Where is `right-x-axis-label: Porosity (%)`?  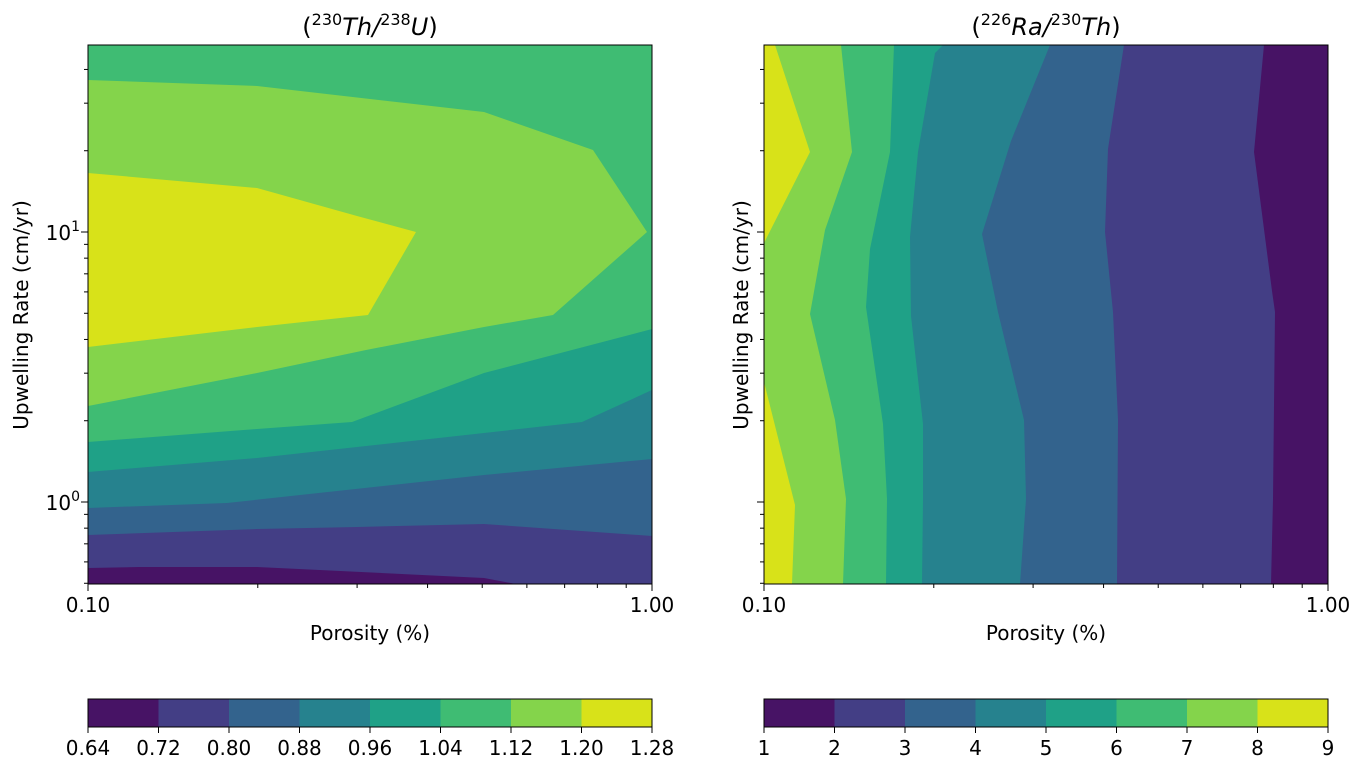 right-x-axis-label: Porosity (%) is located at coordinates (1046, 633).